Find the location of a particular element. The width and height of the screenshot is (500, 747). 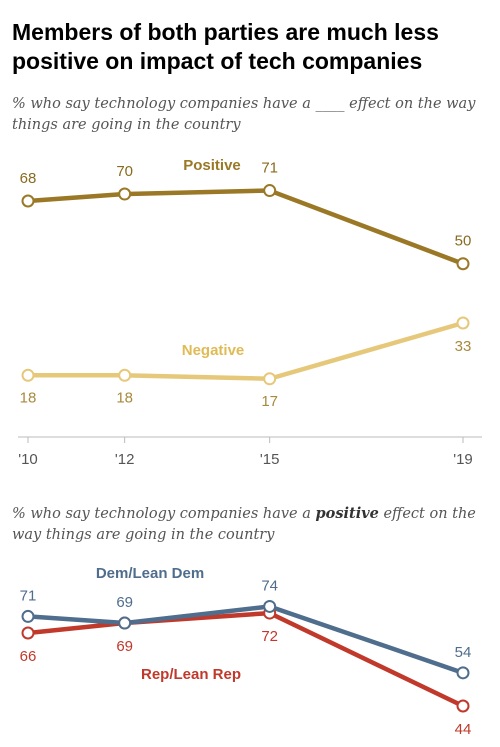

series-line-negative is located at coordinates (245, 351).